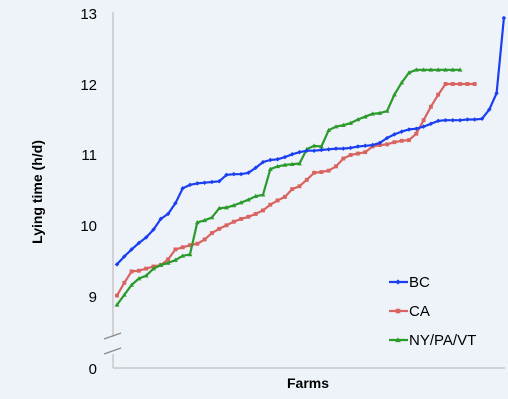 This screenshot has width=508, height=399. Describe the element at coordinates (432, 311) in the screenshot. I see `legend: BC CA NY/PA/VT` at that location.